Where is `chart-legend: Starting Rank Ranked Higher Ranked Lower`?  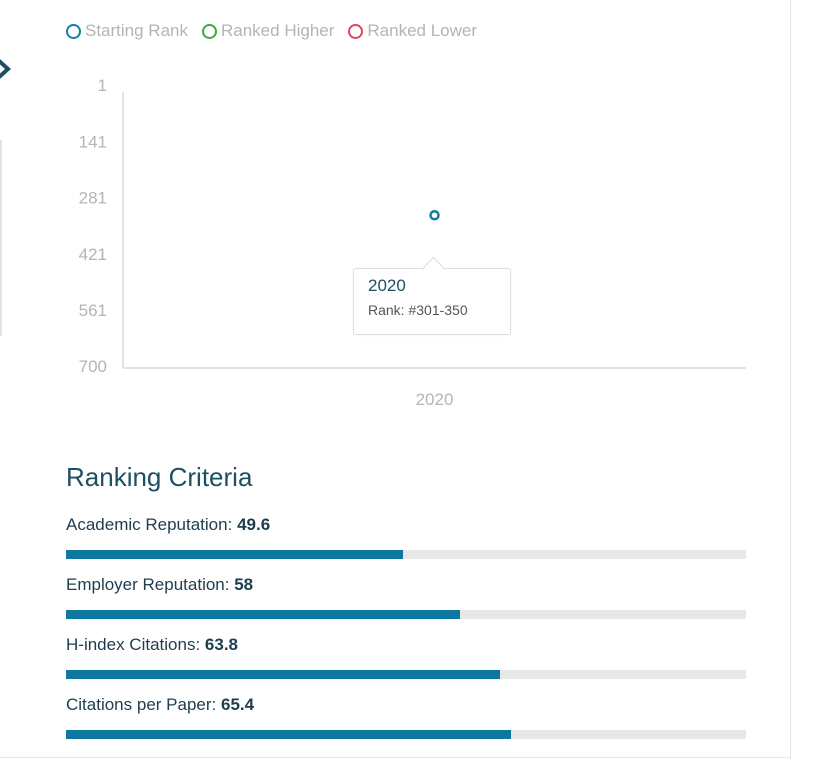
chart-legend: Starting Rank Ranked Higher Ranked Lower is located at coordinates (271, 31).